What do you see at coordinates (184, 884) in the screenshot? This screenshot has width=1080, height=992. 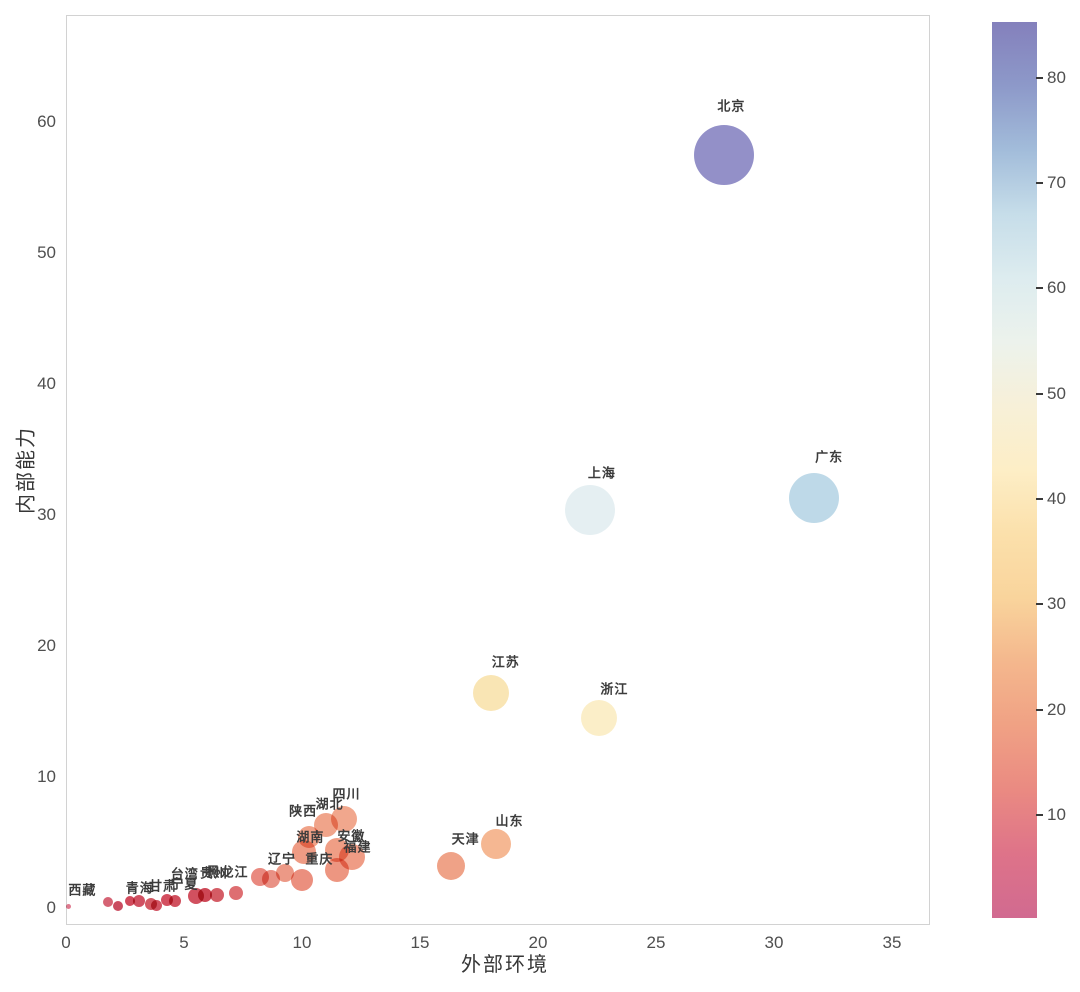 I see `bubble-label: 宁夏` at bounding box center [184, 884].